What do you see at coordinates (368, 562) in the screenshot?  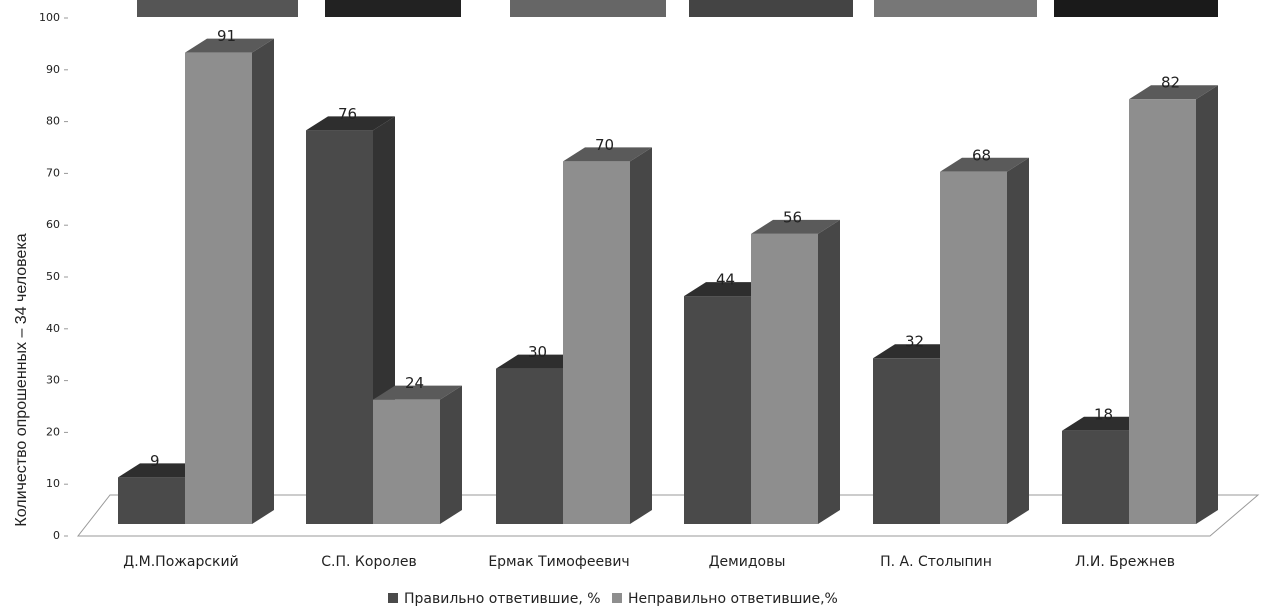 I see `x-tick-label: С.П. Королев` at bounding box center [368, 562].